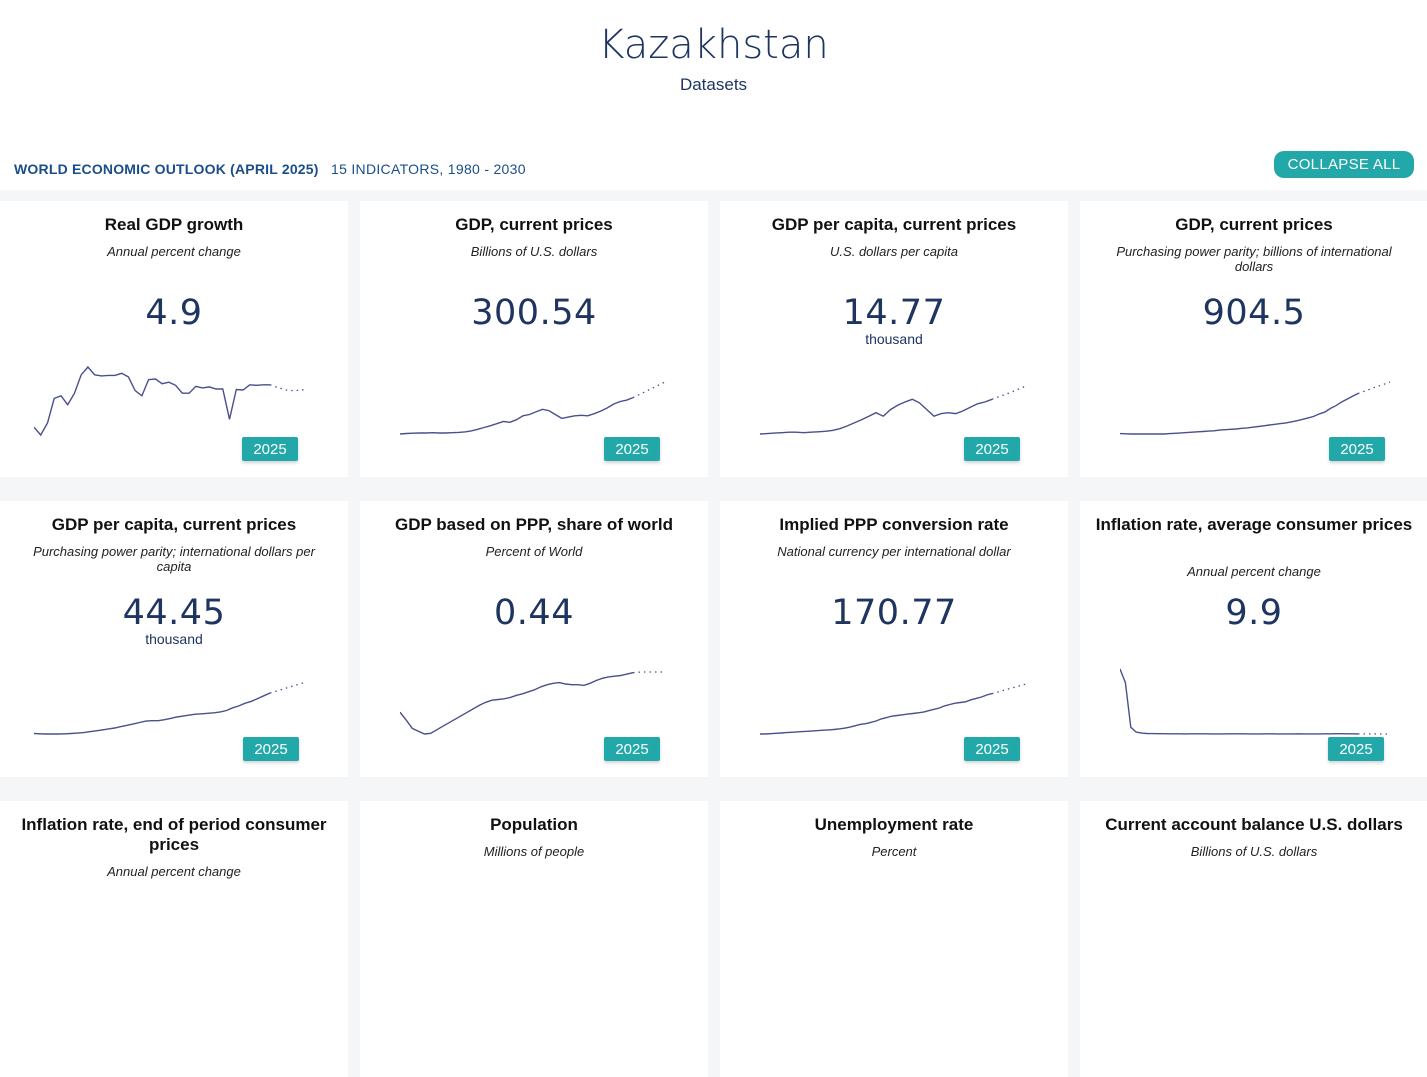 This screenshot has height=1077, width=1427. I want to click on indicator-title: Implied PPP conversion rate, so click(894, 525).